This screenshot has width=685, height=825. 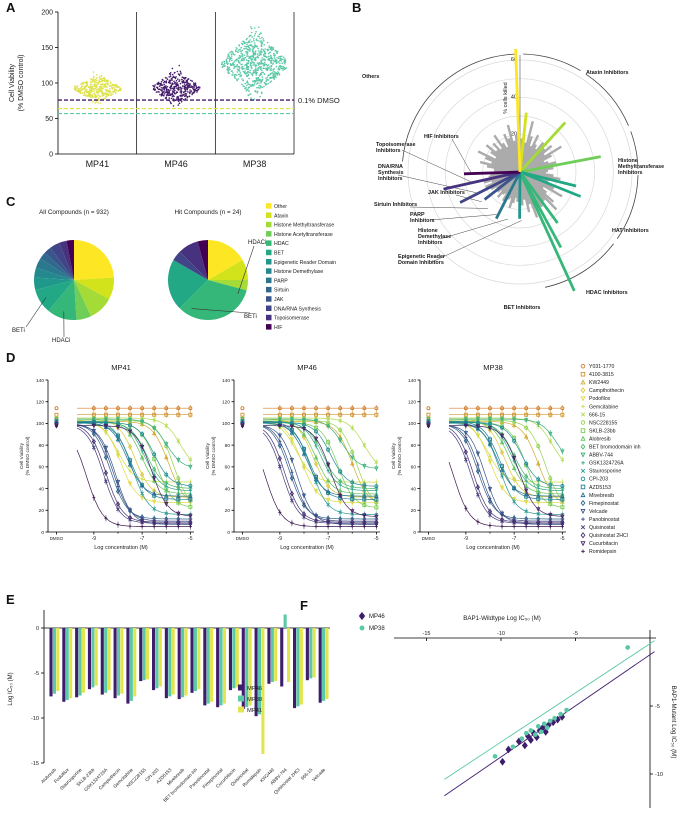 I want to click on svg-text: Mivebresib, so click(x=601, y=496).